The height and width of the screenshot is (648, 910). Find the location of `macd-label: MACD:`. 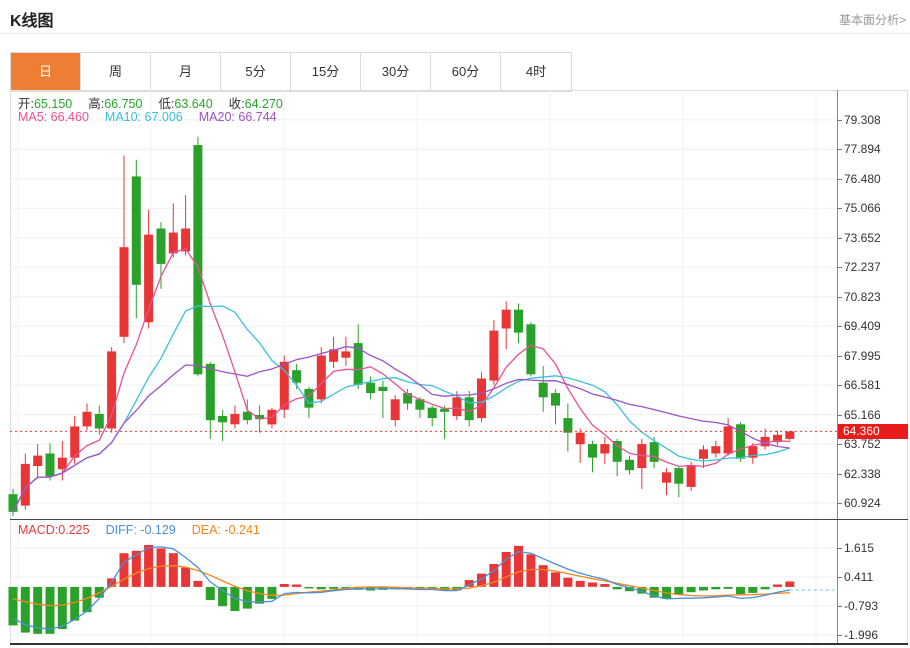

macd-label: MACD: is located at coordinates (38, 530).